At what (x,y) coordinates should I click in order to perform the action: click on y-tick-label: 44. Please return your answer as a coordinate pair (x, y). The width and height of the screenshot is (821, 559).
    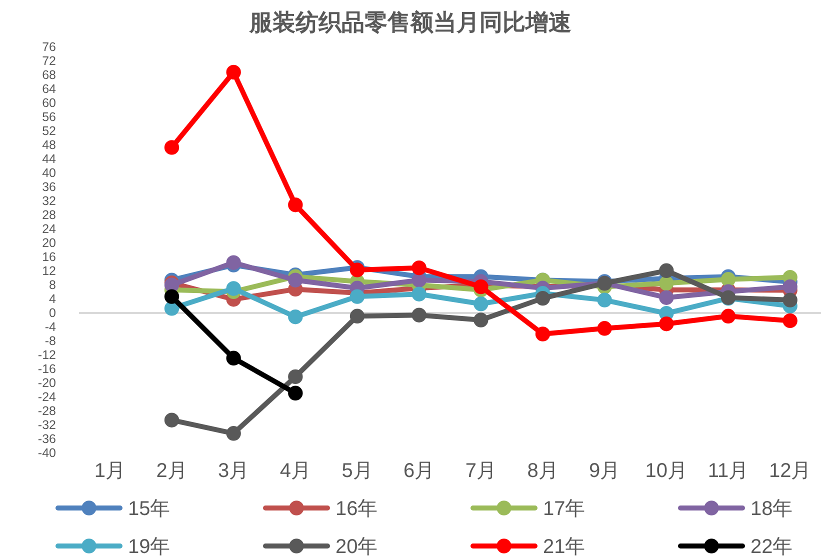
    Looking at the image, I should click on (49, 159).